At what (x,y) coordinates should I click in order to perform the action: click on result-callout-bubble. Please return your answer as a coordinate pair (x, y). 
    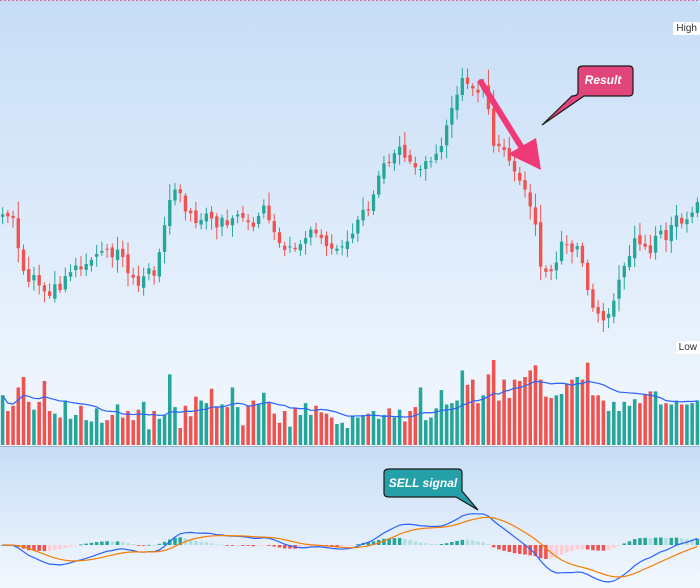
    Looking at the image, I should click on (587, 95).